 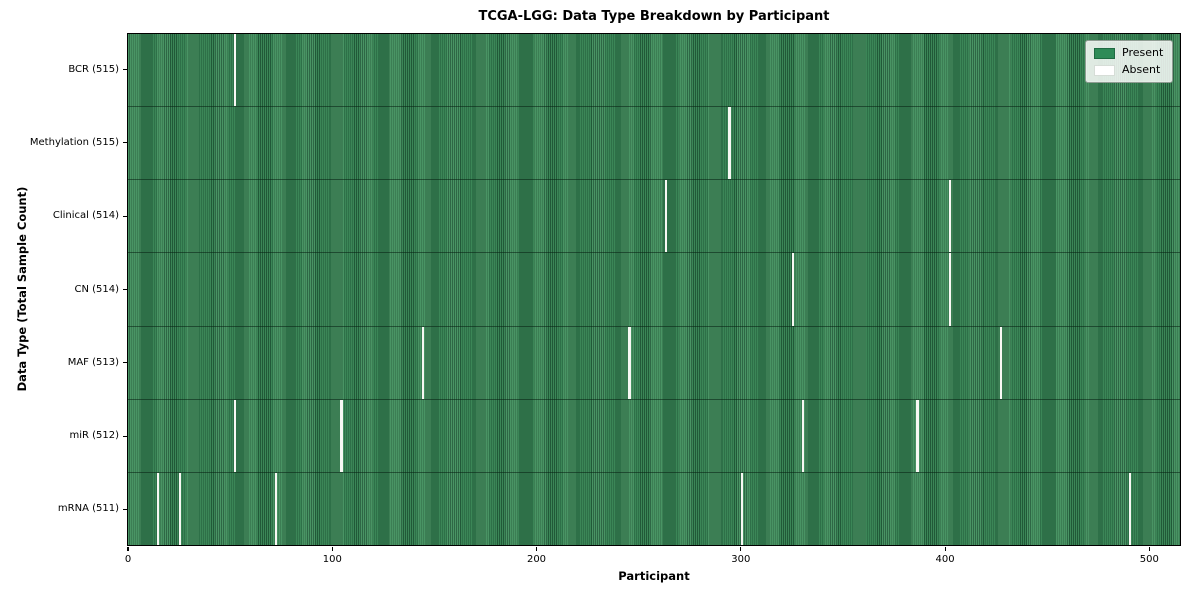 I want to click on legend-item-present: Present, so click(x=1128, y=53).